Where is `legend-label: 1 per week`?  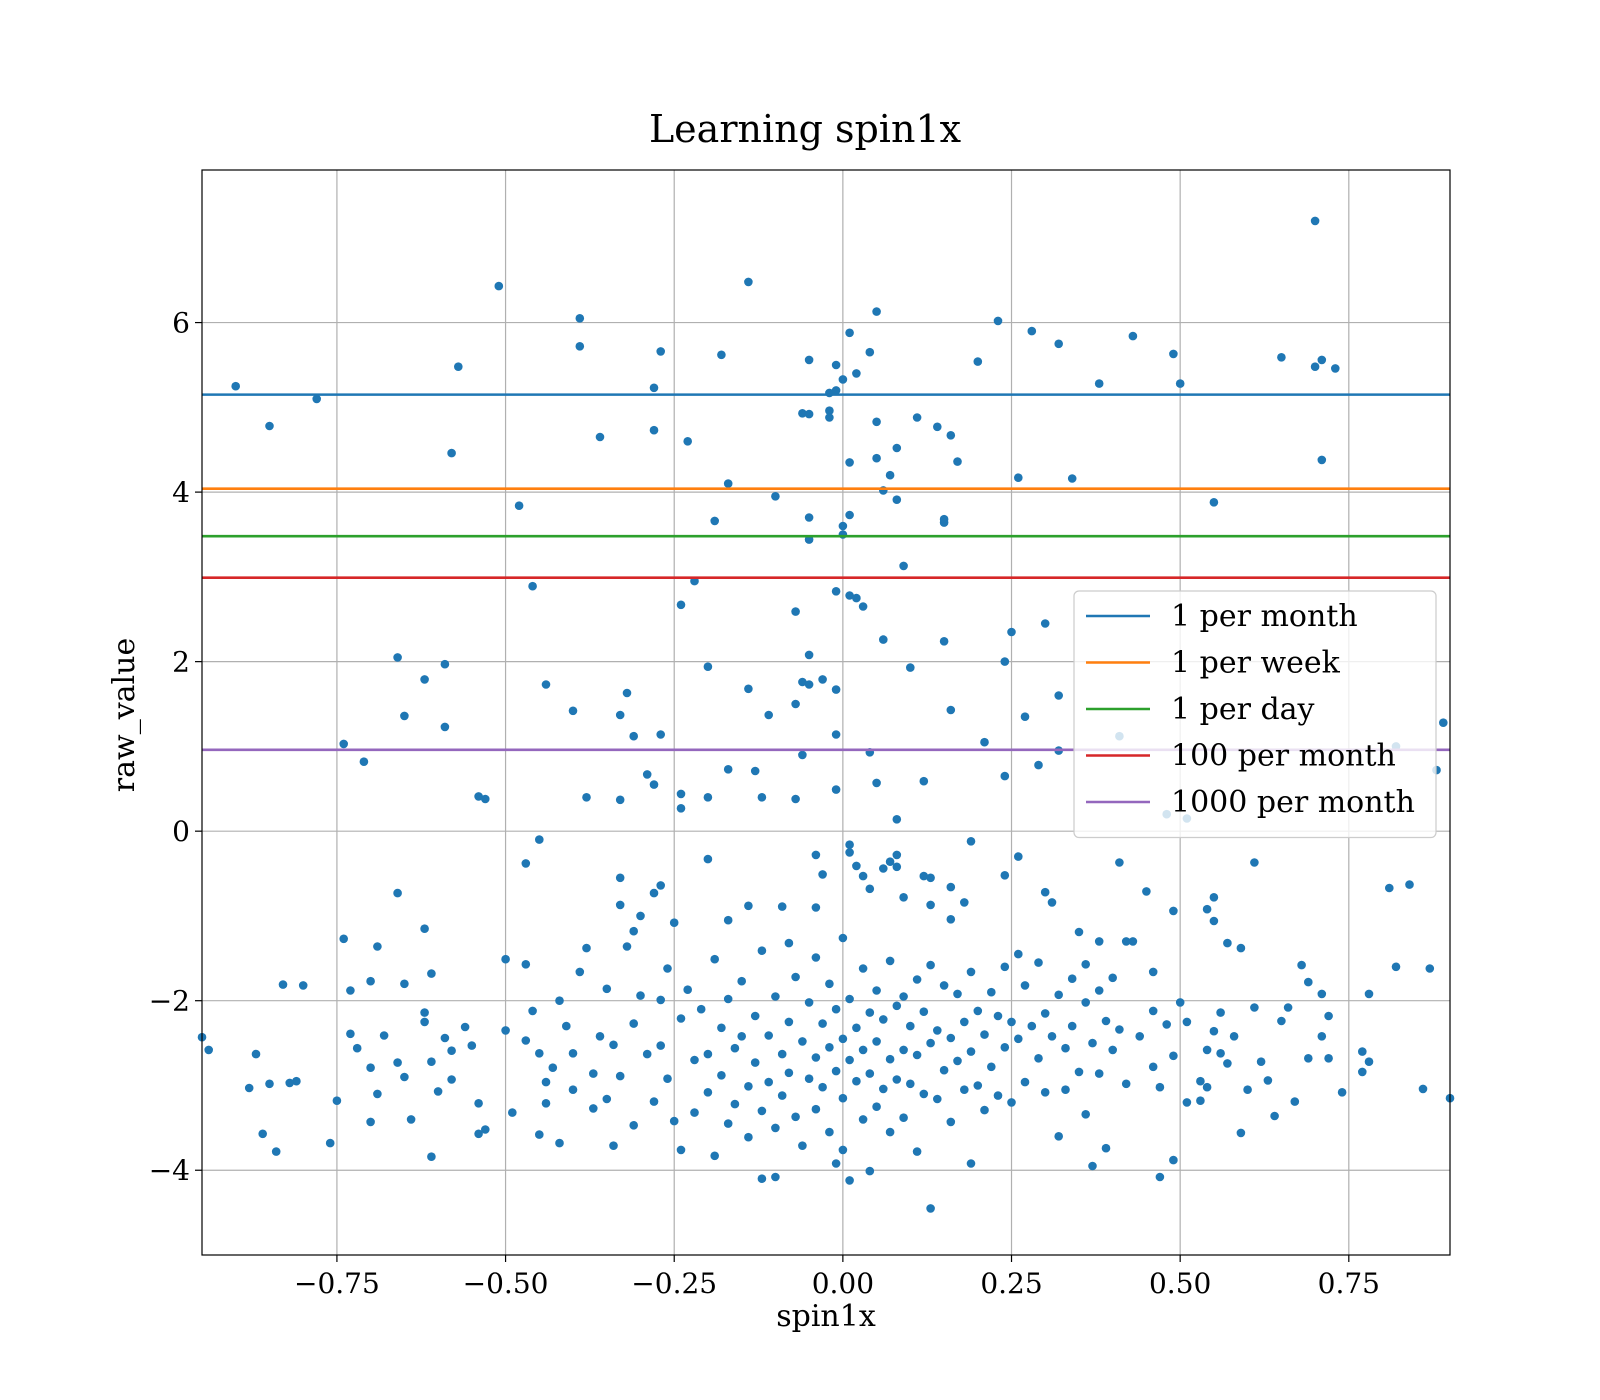 legend-label: 1 per week is located at coordinates (1256, 663).